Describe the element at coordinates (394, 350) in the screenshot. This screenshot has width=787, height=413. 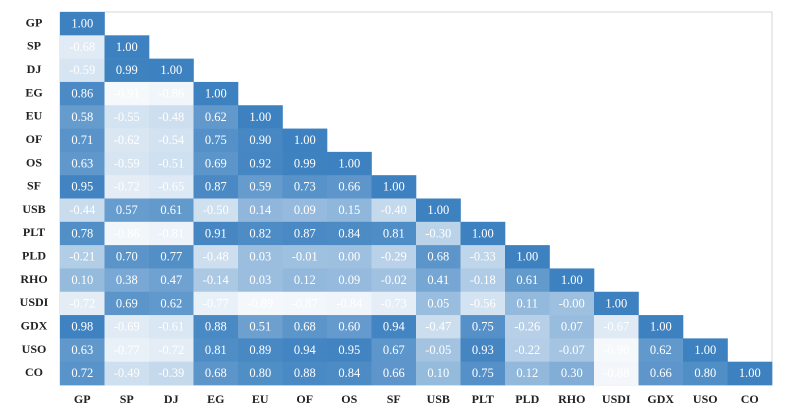
I see `cell-label: 0.67` at that location.